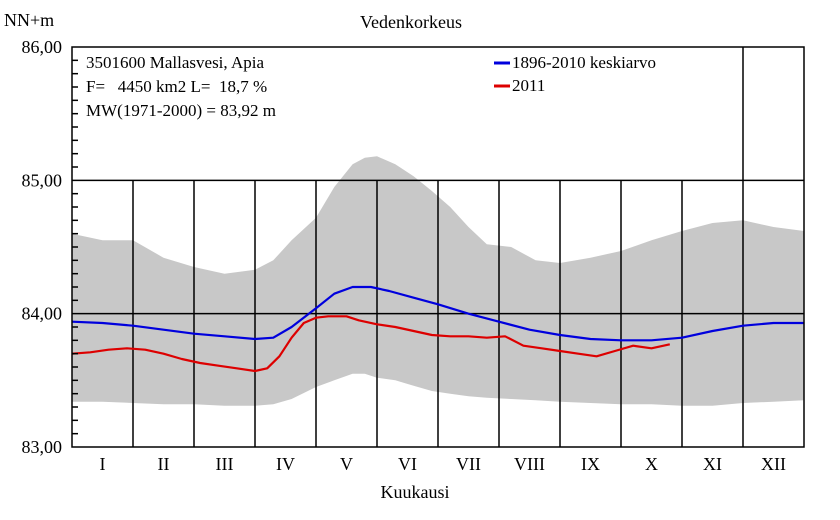 This screenshot has width=840, height=520. I want to click on month-label: VIII, so click(529, 464).